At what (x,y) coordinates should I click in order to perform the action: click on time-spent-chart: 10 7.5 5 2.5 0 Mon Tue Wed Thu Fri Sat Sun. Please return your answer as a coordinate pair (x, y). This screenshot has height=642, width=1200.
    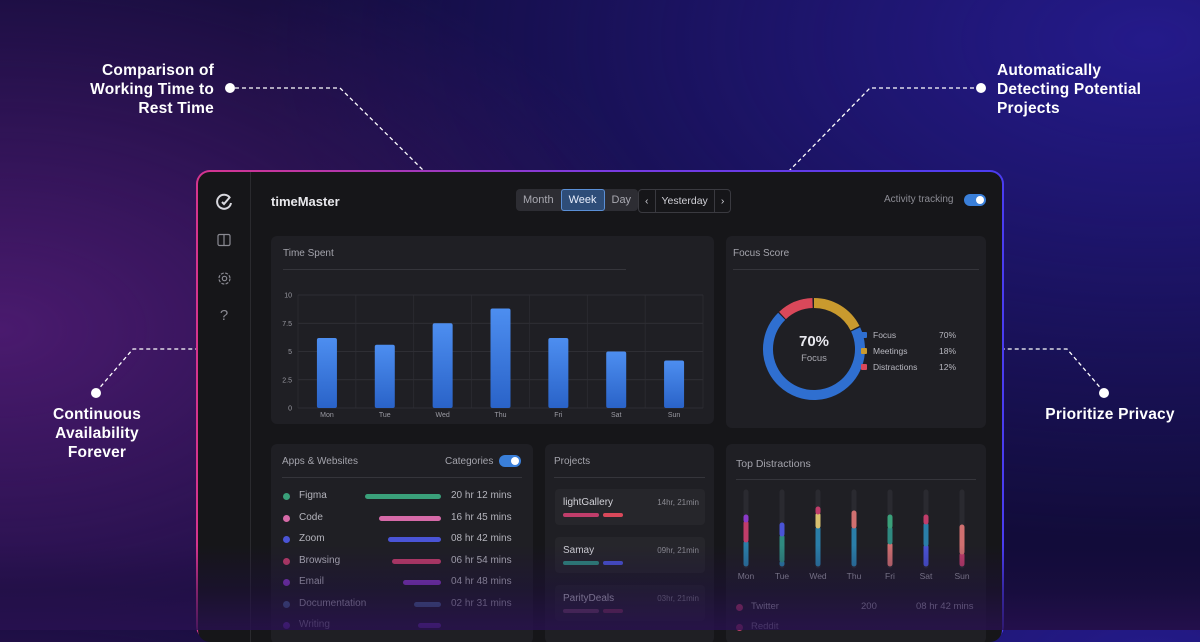
    Looking at the image, I should click on (493, 356).